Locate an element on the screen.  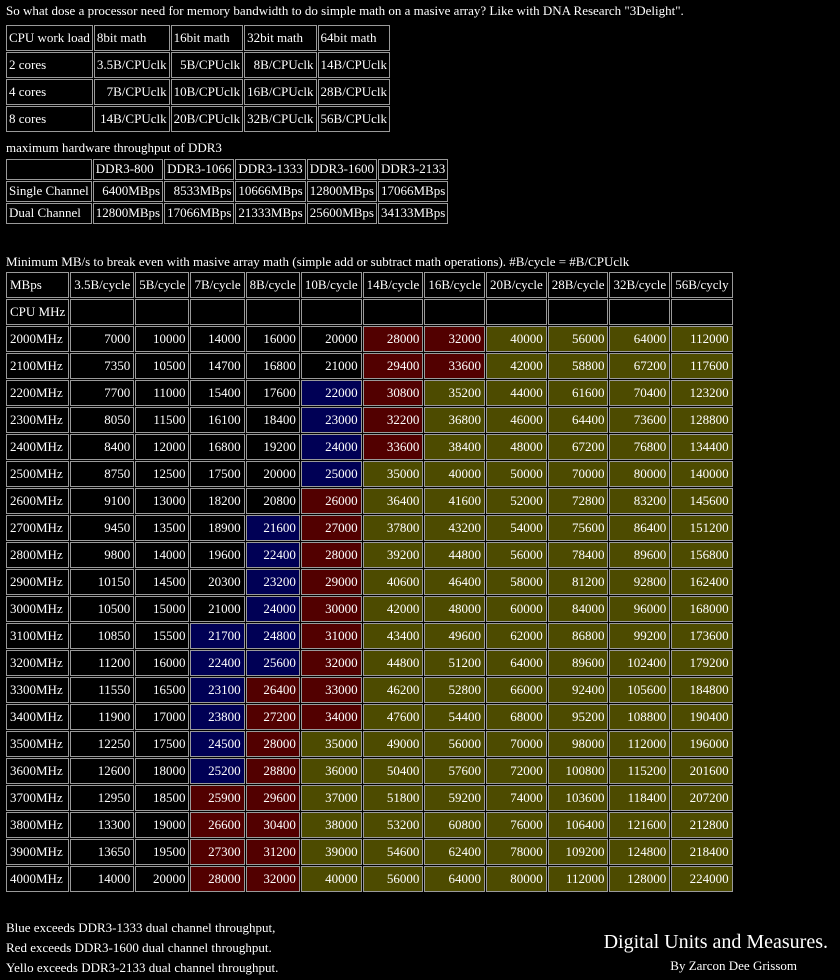
header-cell: 56B/cycly is located at coordinates (702, 285).